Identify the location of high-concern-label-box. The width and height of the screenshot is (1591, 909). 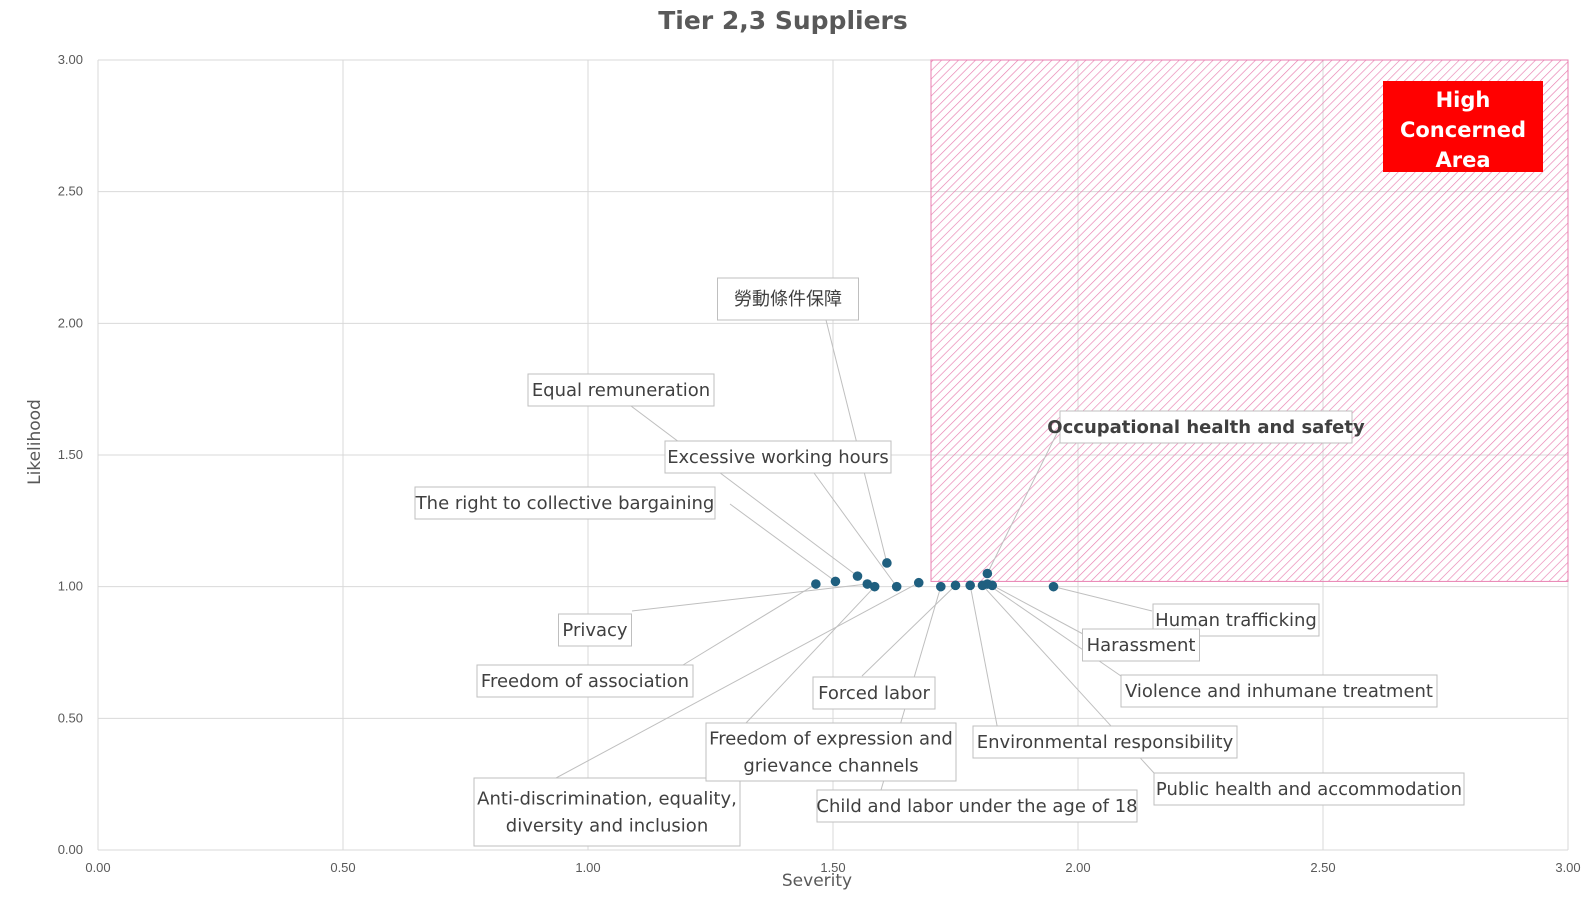
(1463, 126).